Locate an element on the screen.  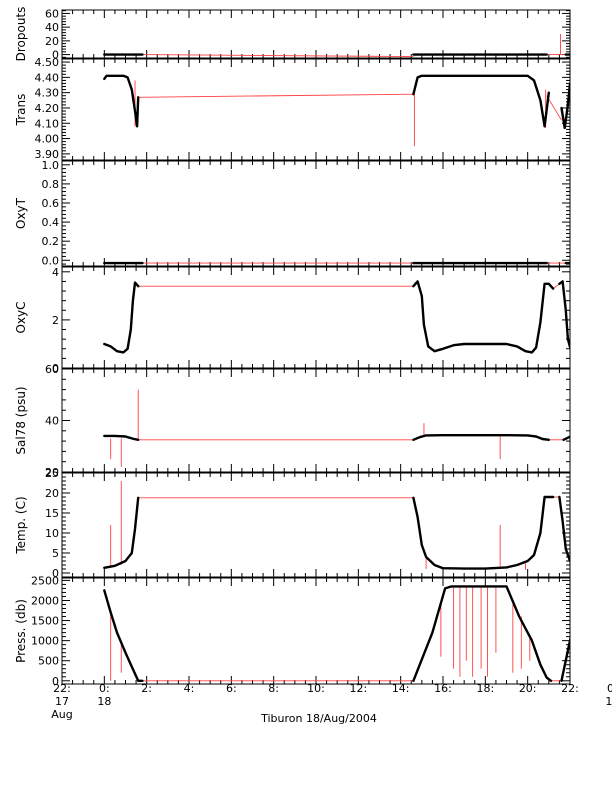
panel-oxyc: 0 2 4 OxyC is located at coordinates (292, 320).